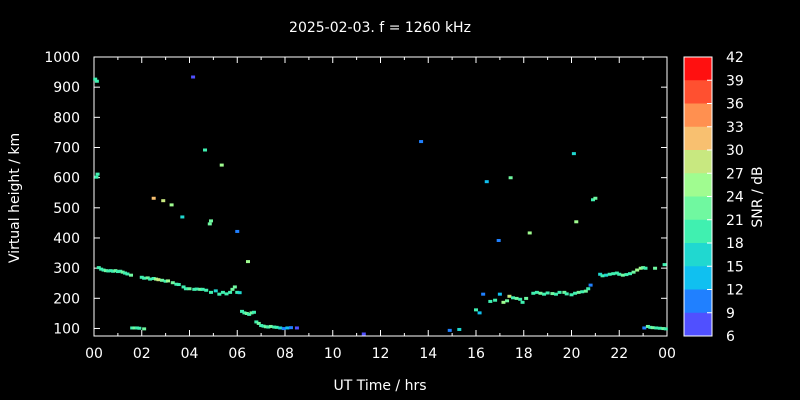  What do you see at coordinates (735, 81) in the screenshot?
I see `colorbar-tick-label: 39` at bounding box center [735, 81].